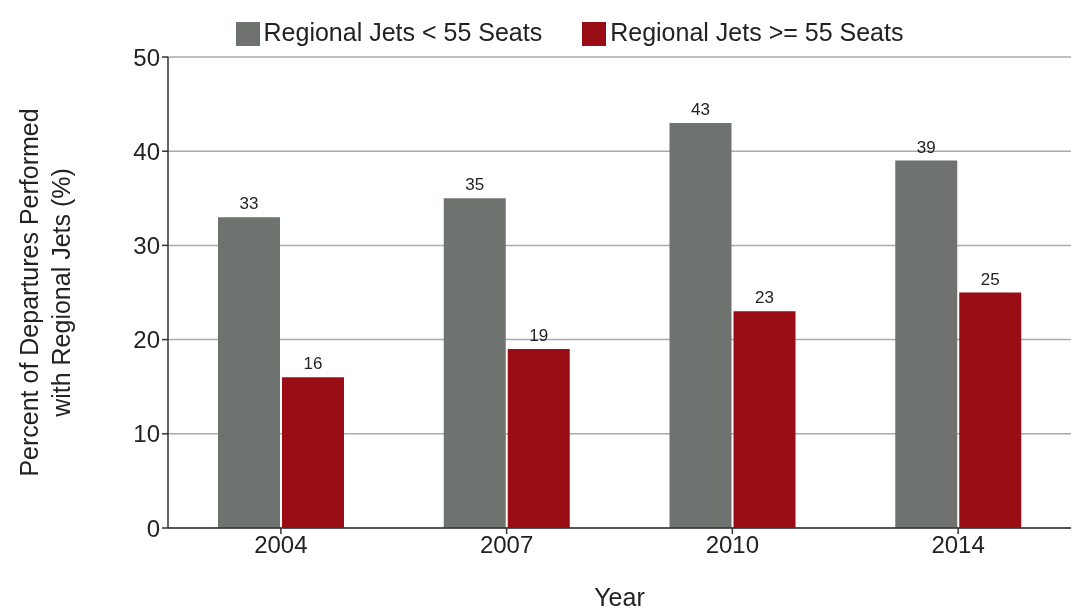 The image size is (1079, 615). I want to click on y-tick-label: 50, so click(146, 57).